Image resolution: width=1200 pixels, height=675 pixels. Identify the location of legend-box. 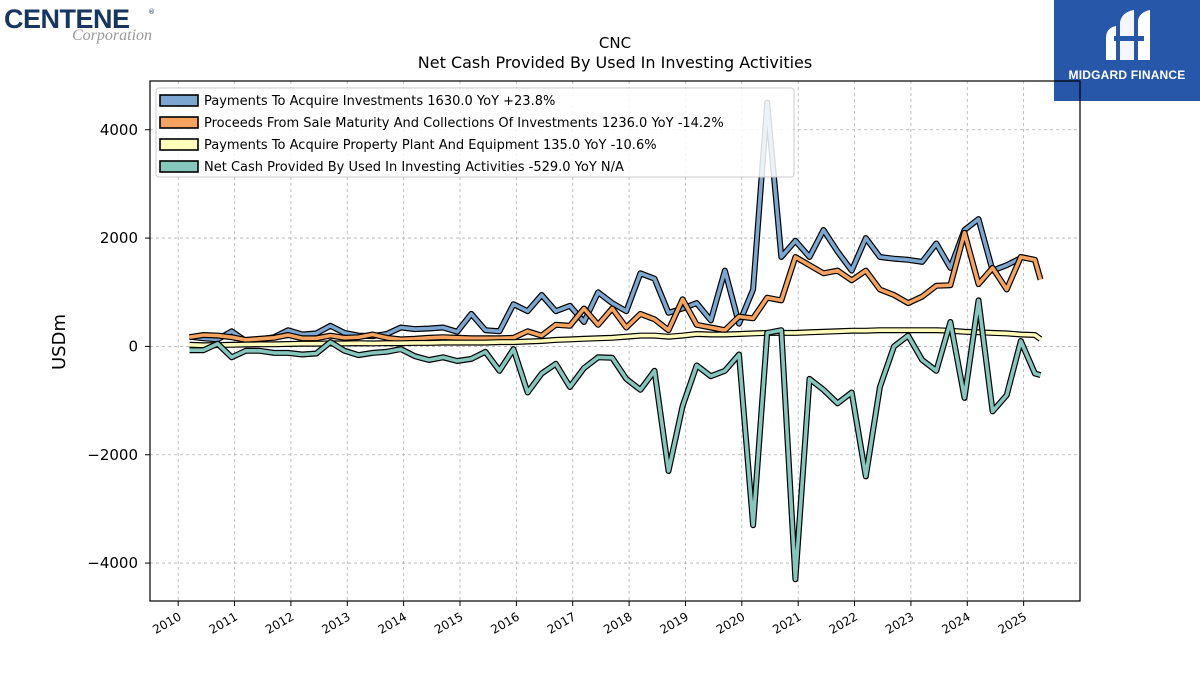
(475, 132).